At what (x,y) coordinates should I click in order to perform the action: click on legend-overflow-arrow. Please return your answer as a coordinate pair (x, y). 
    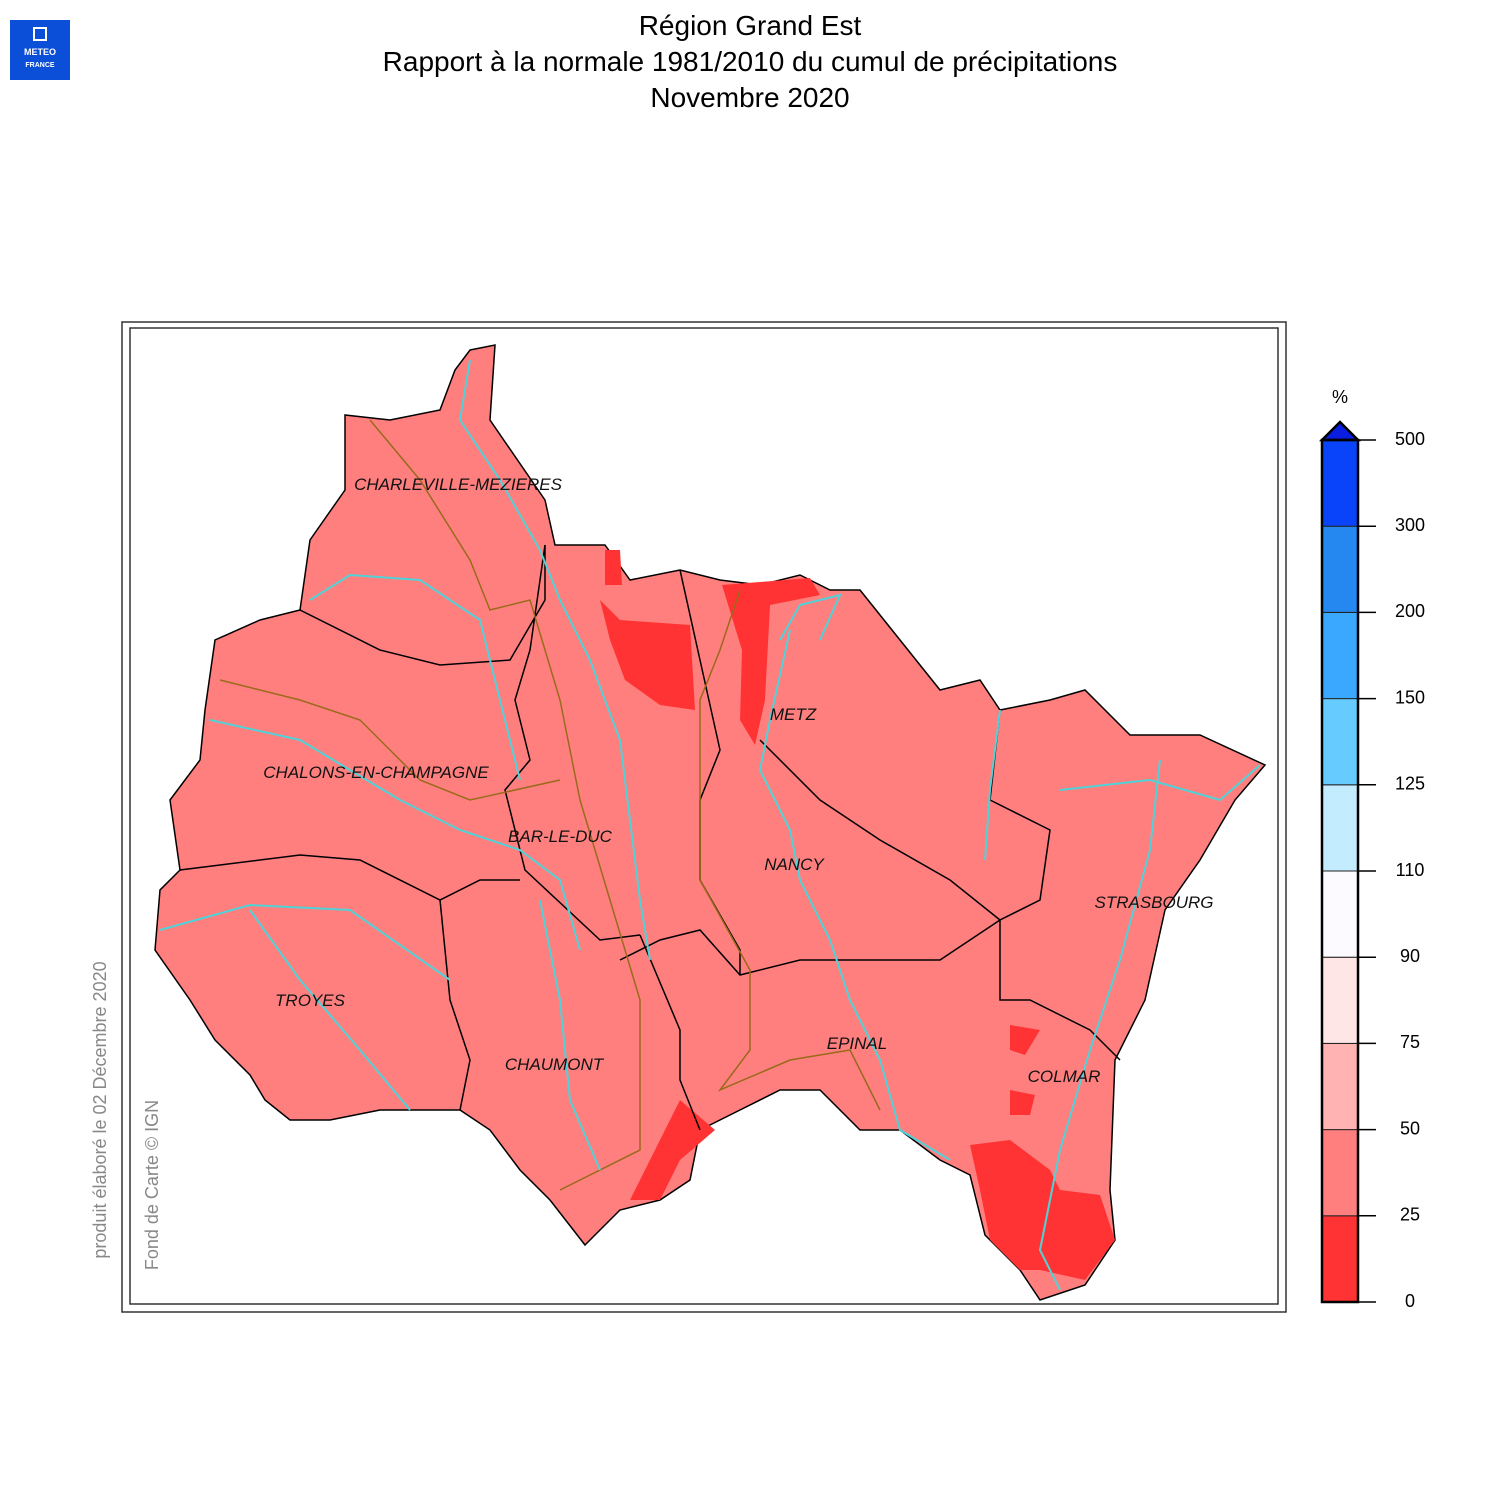
    Looking at the image, I should click on (1340, 431).